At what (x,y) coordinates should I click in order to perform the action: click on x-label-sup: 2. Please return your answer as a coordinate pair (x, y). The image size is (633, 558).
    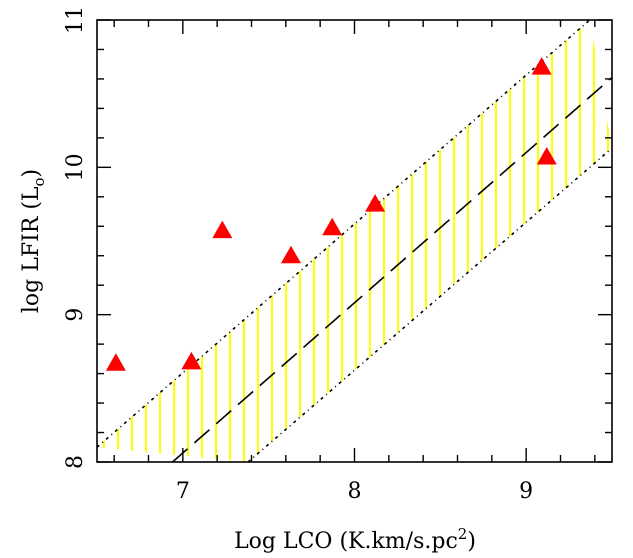
    Looking at the image, I should click on (463, 534).